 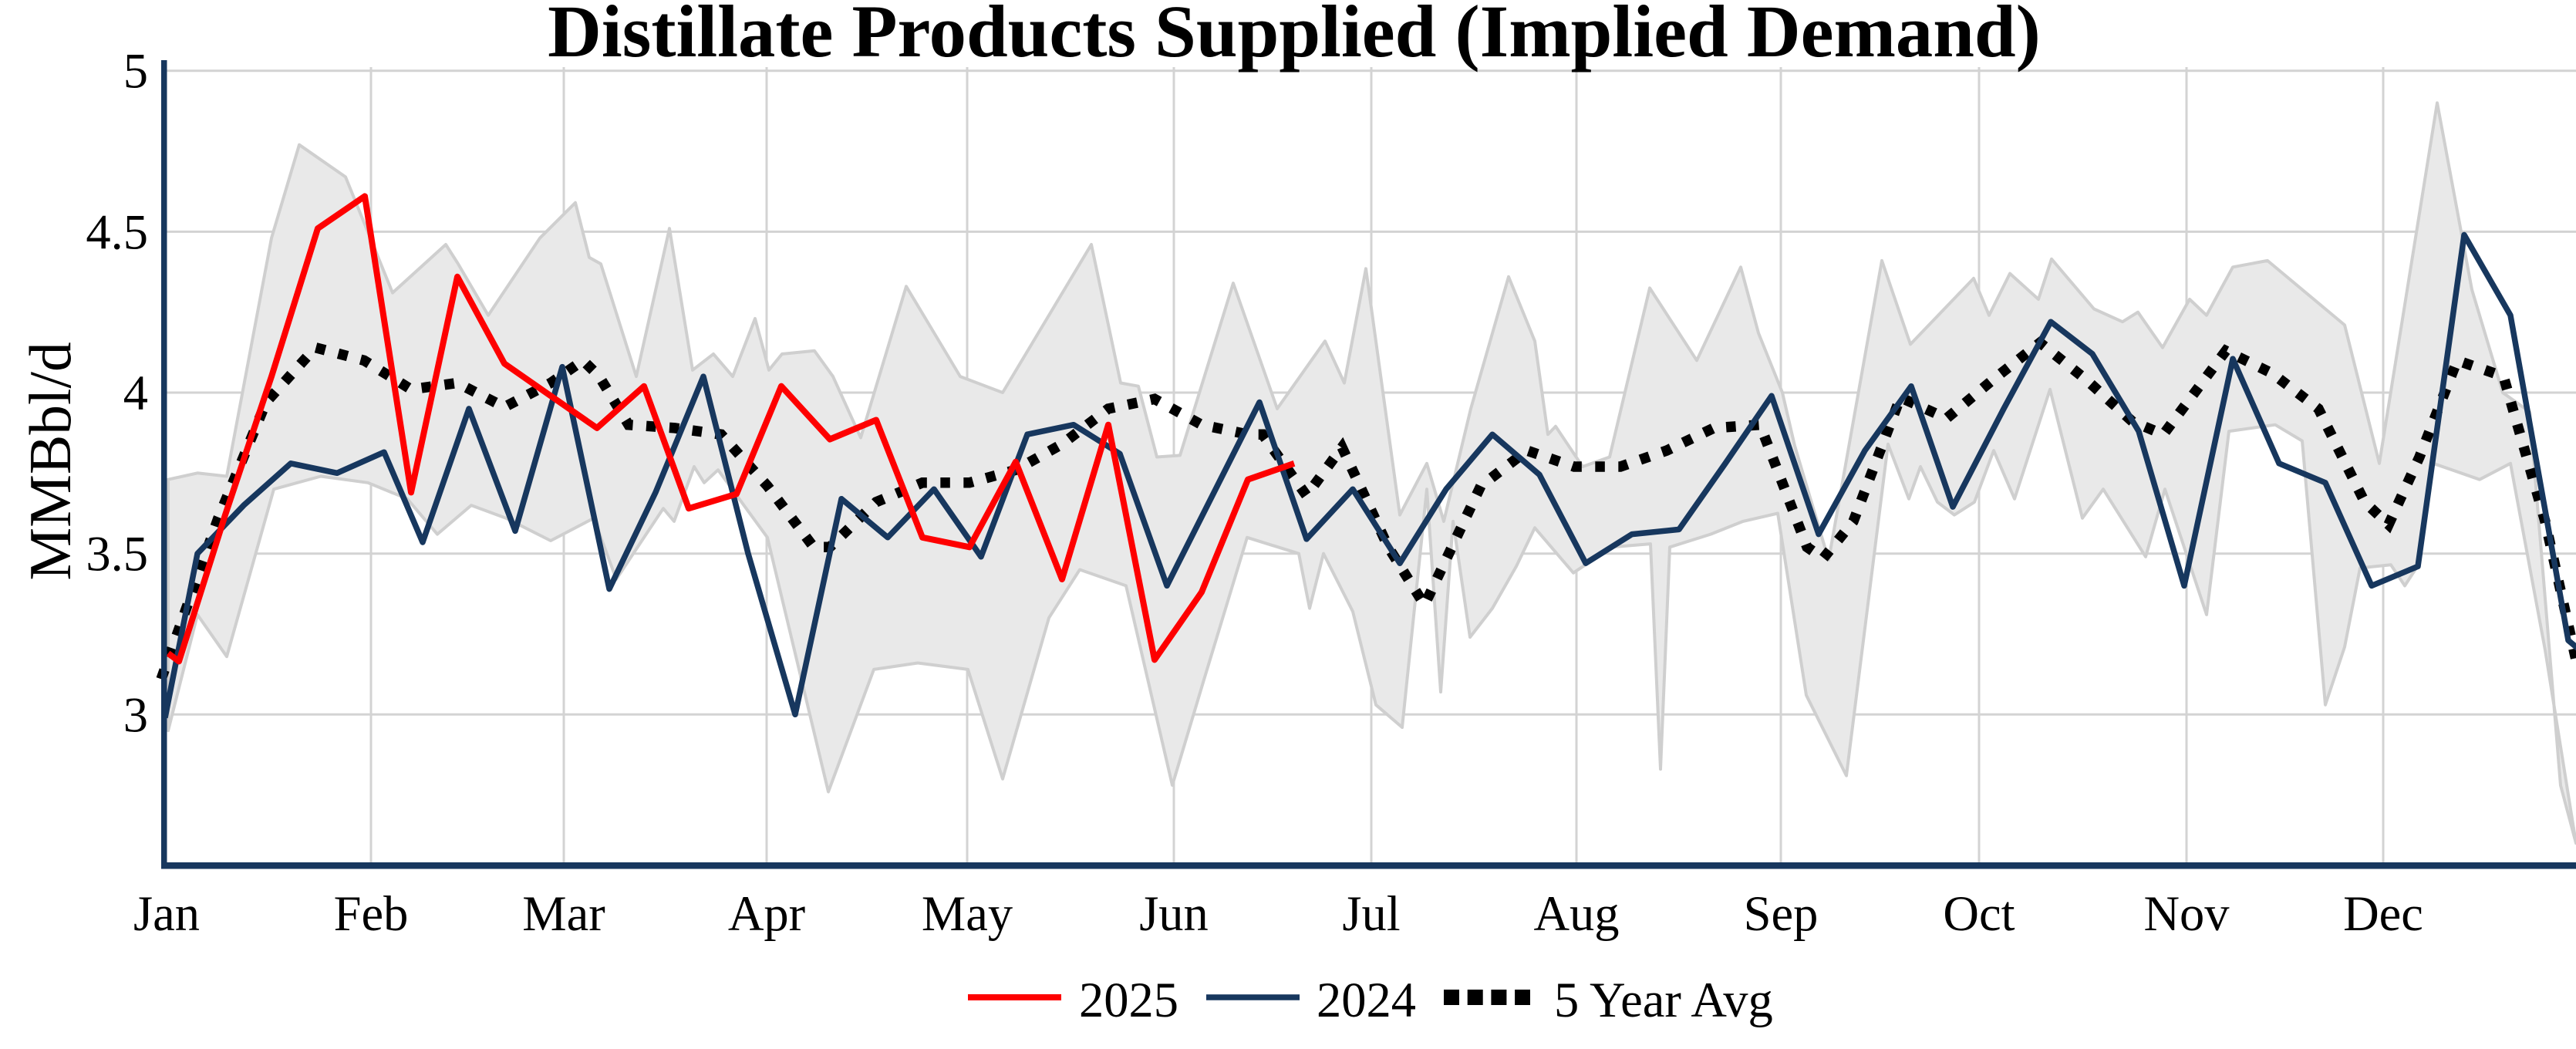 I want to click on svg-text: Aug, so click(x=1576, y=914).